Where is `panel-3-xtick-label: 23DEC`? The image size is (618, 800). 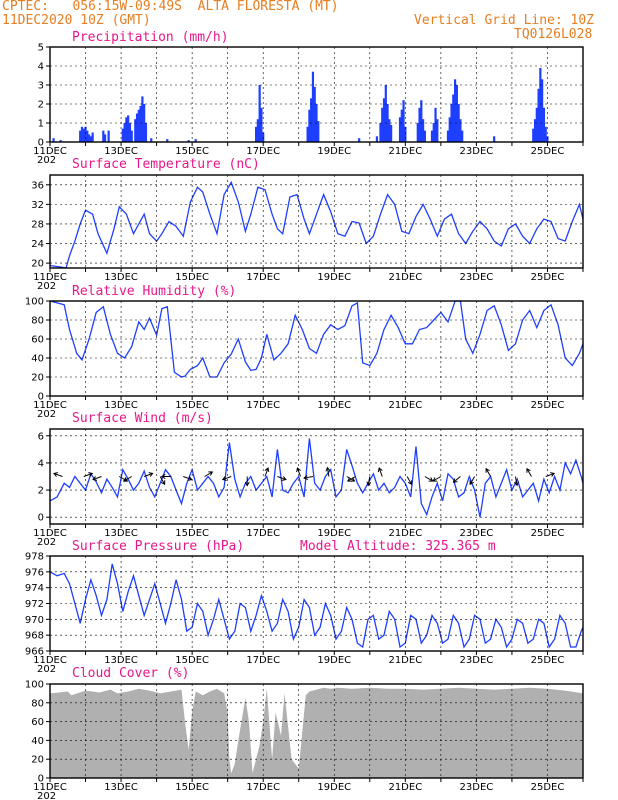 panel-3-xtick-label: 23DEC is located at coordinates (477, 405).